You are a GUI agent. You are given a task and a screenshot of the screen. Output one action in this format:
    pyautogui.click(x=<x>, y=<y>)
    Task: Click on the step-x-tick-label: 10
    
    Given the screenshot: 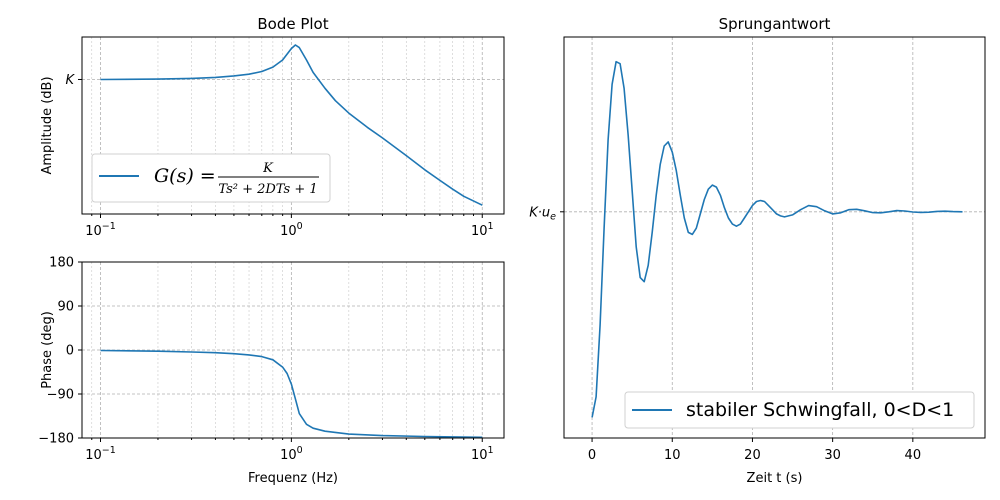 What is the action you would take?
    pyautogui.click(x=672, y=455)
    